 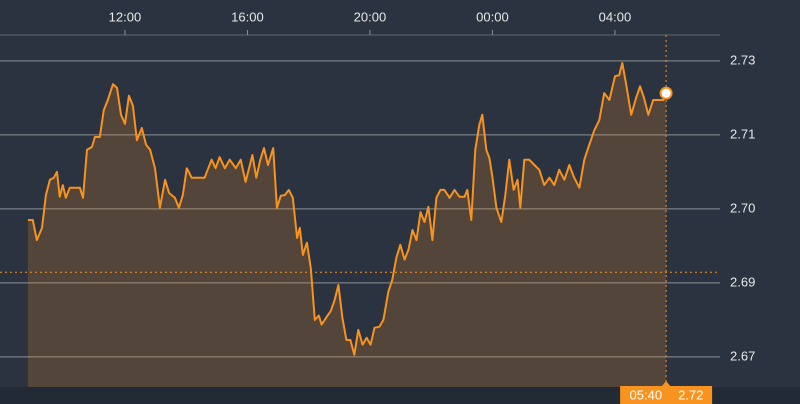 I want to click on cursor-time: 05:40, so click(x=646, y=394).